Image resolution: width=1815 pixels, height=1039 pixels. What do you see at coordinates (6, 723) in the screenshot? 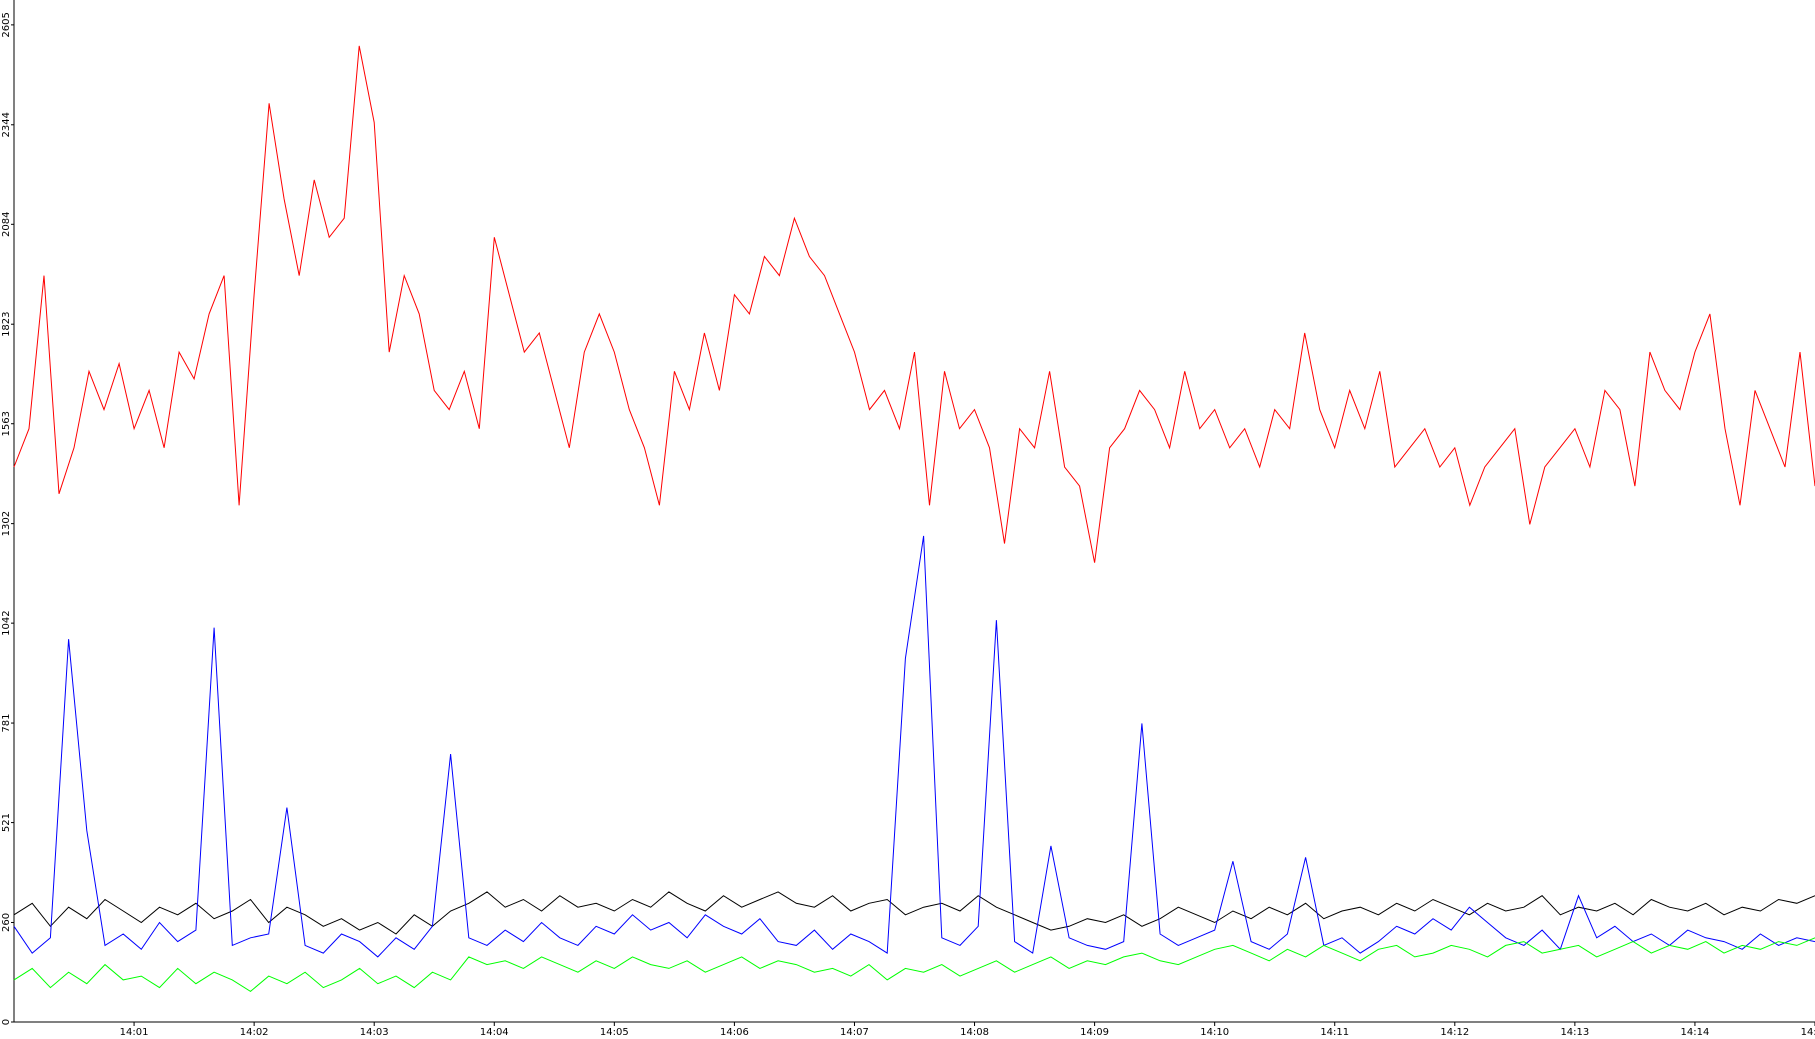
I see `y-tick-label: 781` at bounding box center [6, 723].